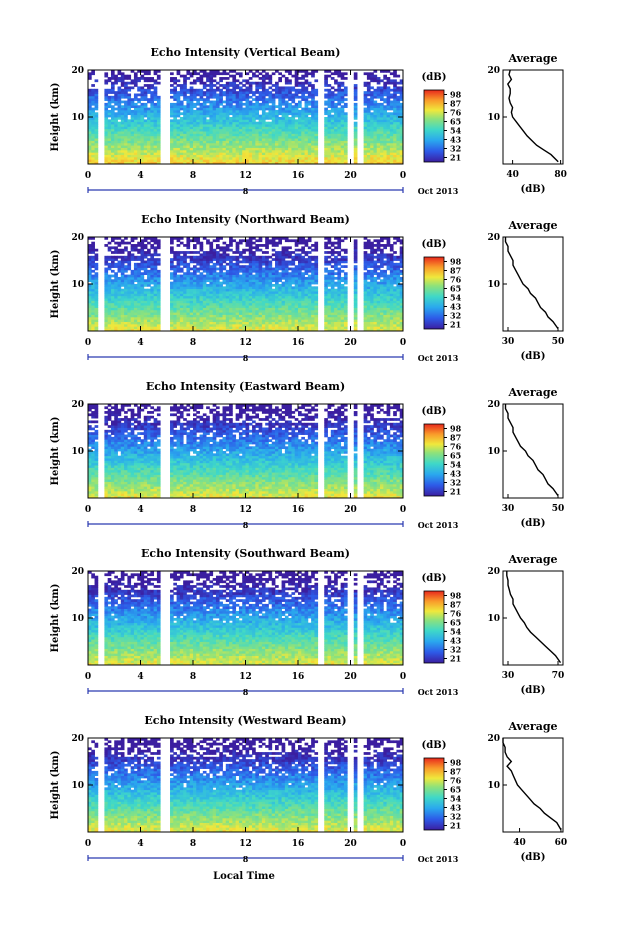 The width and height of the screenshot is (620, 929). I want to click on y-tick-label: 10, so click(77, 118).